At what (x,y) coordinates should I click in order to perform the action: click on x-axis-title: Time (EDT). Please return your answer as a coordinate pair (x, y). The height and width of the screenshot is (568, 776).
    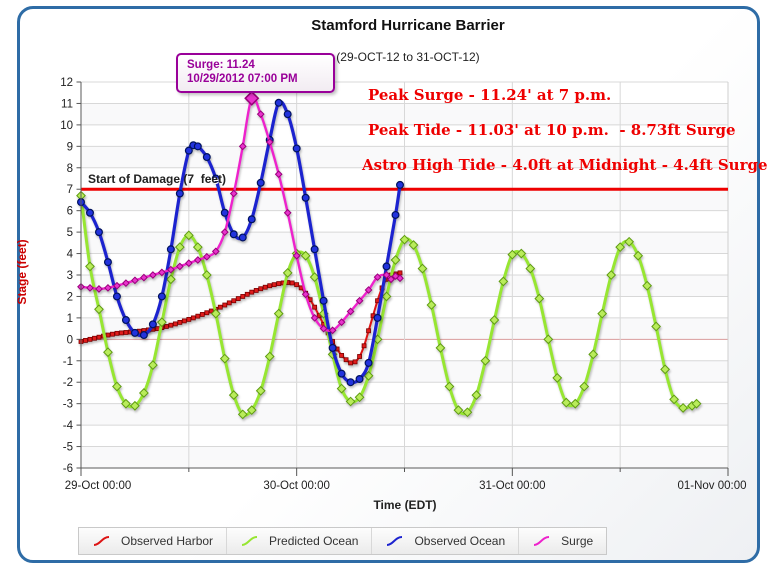
    Looking at the image, I should click on (405, 505).